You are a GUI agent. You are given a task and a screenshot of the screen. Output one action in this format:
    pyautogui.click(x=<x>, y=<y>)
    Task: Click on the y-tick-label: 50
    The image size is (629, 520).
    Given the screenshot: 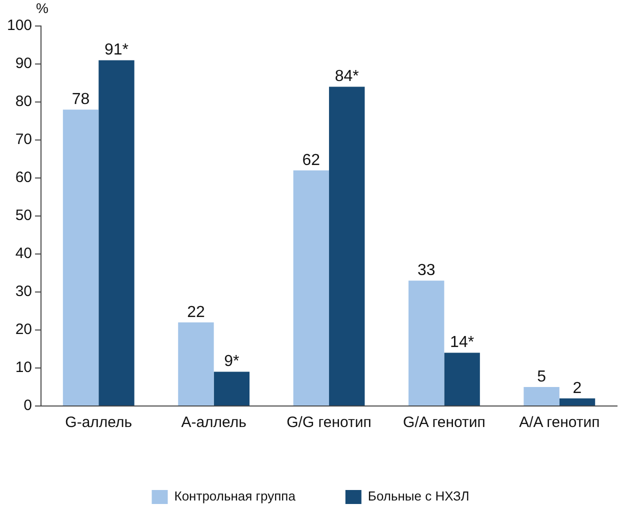 What is the action you would take?
    pyautogui.click(x=23, y=215)
    